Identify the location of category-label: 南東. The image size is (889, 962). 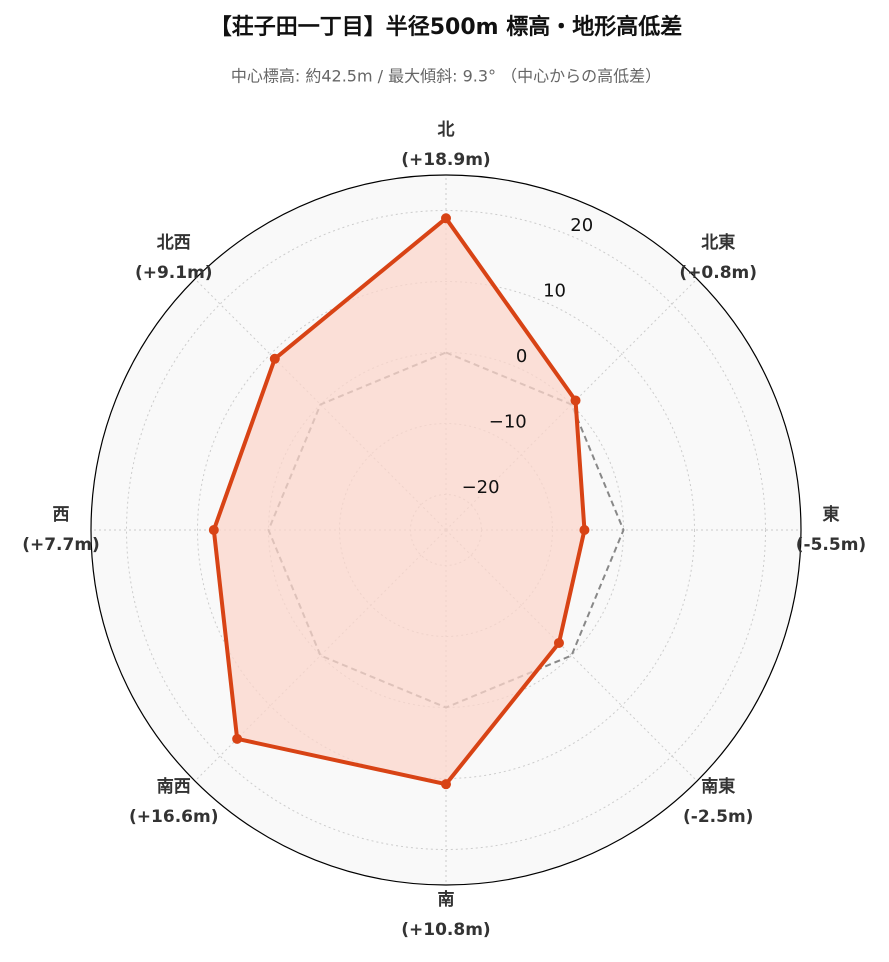
(718, 786).